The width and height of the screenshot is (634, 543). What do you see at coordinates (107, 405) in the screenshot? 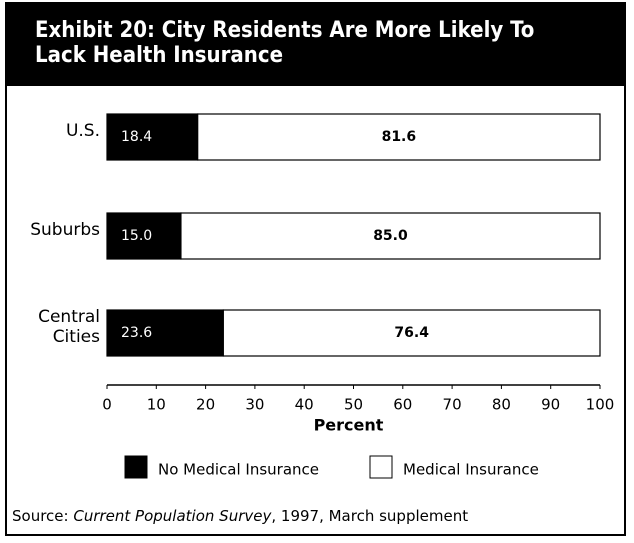
I see `x-tick-label: 0` at bounding box center [107, 405].